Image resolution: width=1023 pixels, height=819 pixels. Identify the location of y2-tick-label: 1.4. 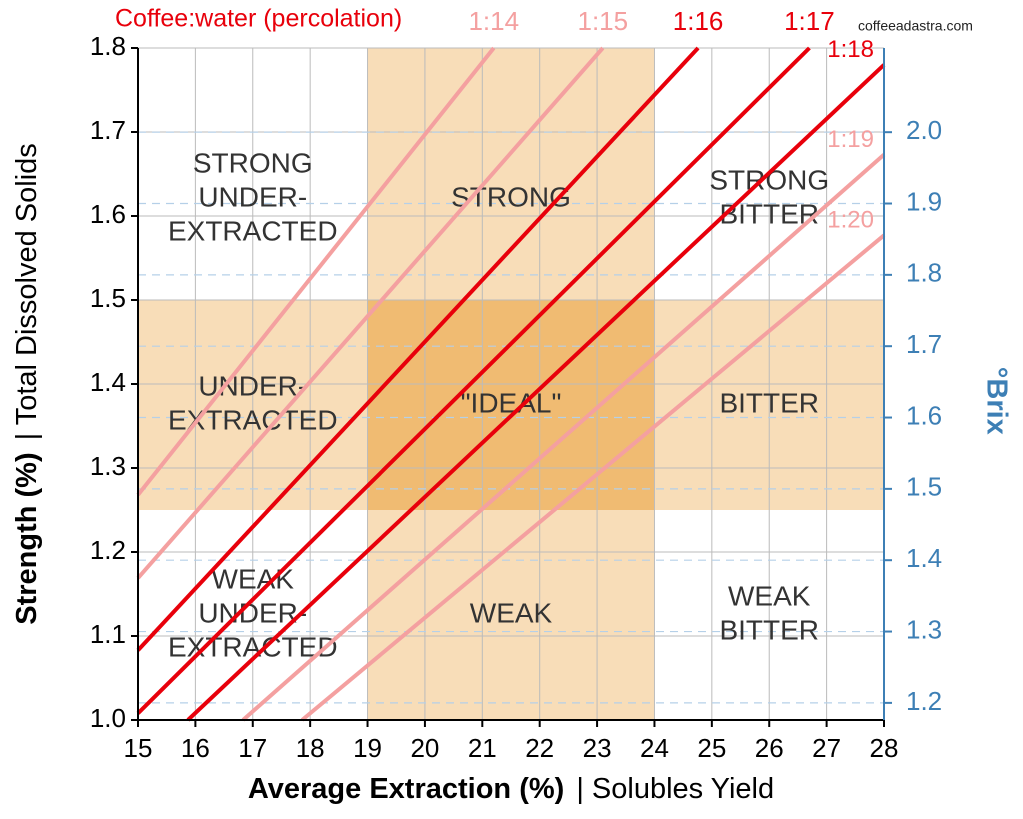
(924, 558).